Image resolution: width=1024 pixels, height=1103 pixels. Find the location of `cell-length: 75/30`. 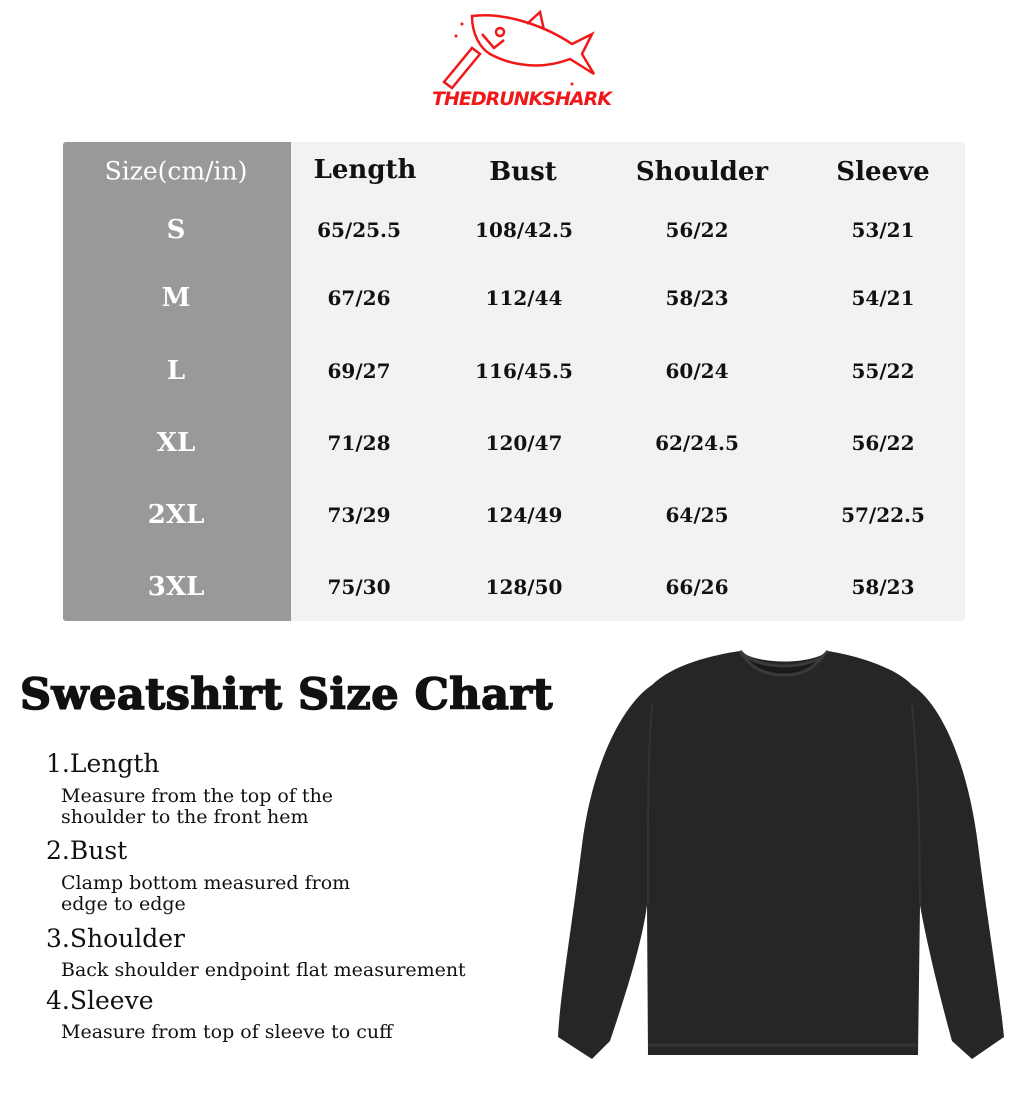

cell-length: 75/30 is located at coordinates (359, 587).